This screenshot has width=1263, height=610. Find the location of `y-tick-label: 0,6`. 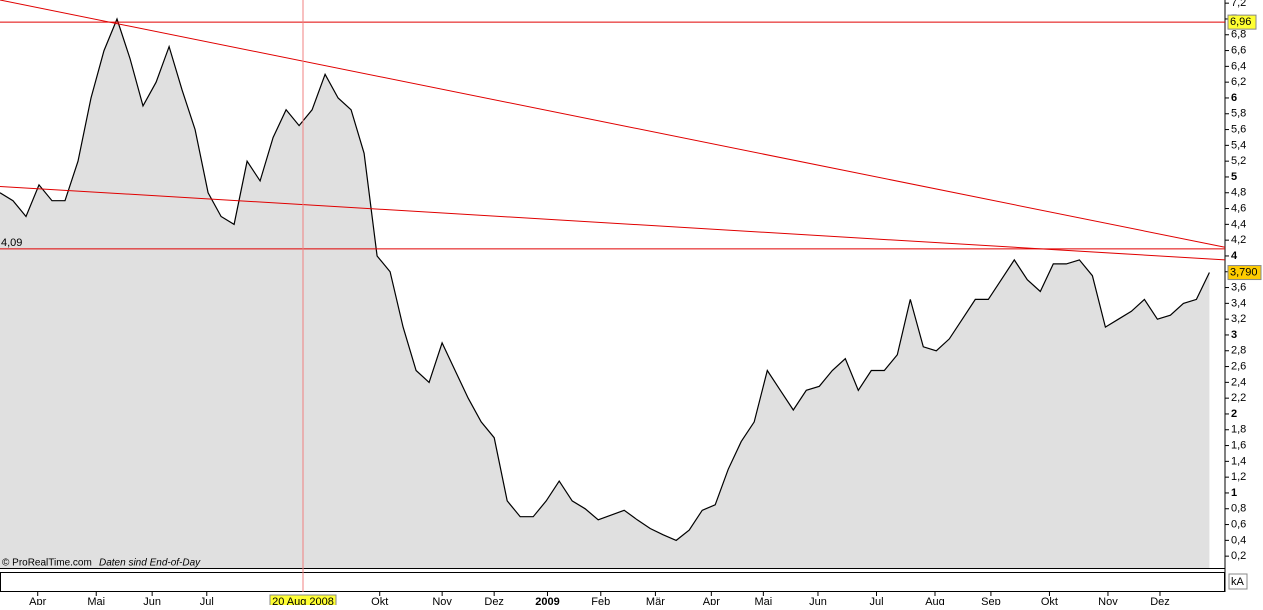

y-tick-label: 0,6 is located at coordinates (1238, 524).